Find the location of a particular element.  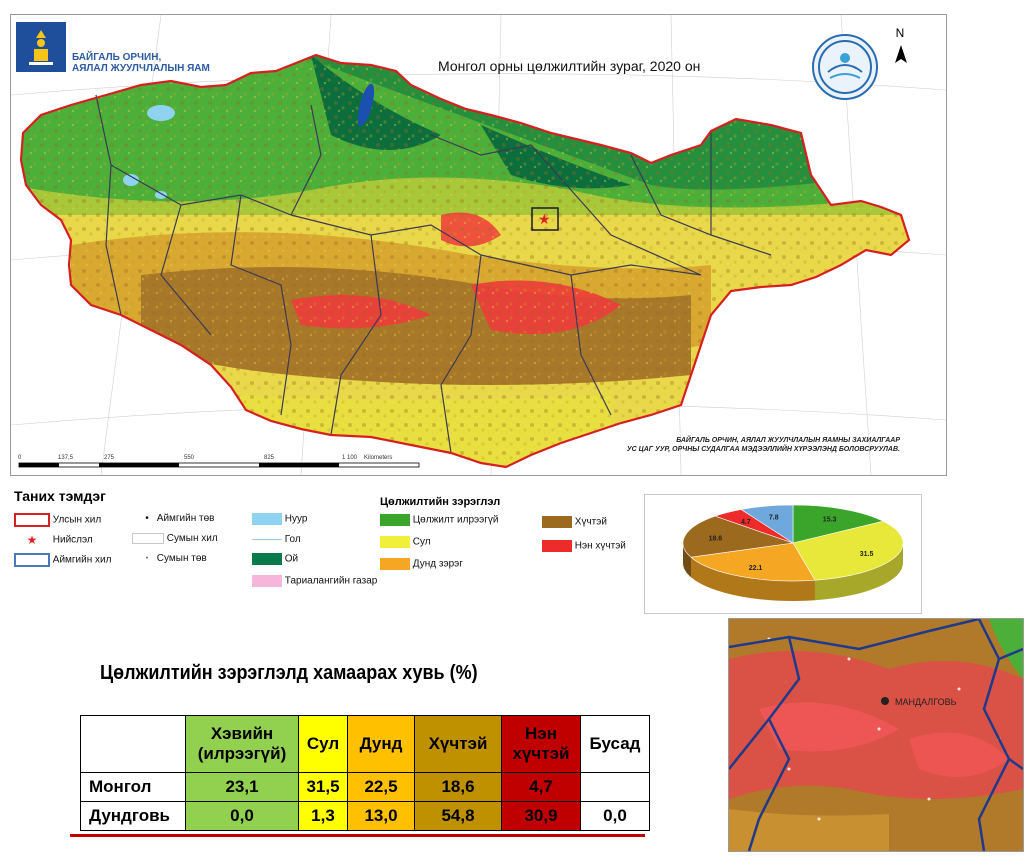

table-cell: 4,7 is located at coordinates (541, 787).